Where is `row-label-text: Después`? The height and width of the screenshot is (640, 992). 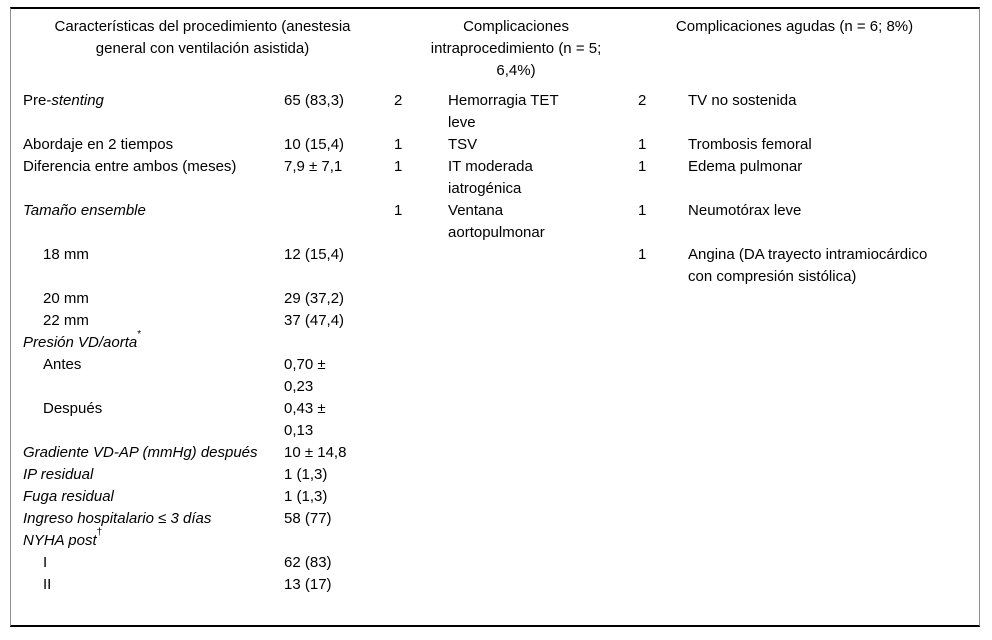 row-label-text: Después is located at coordinates (73, 408).